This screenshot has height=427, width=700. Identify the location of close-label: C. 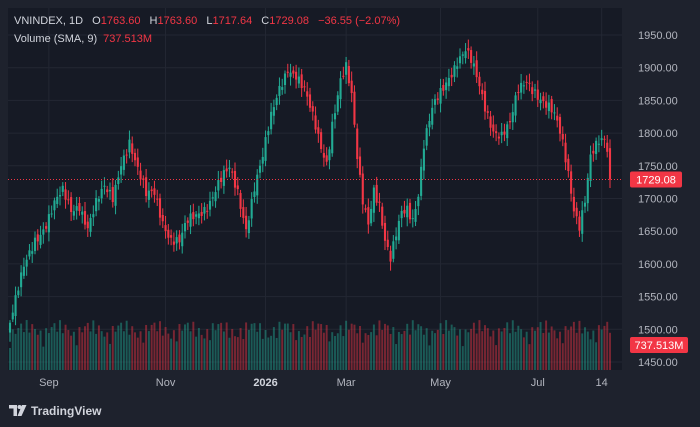
(265, 21).